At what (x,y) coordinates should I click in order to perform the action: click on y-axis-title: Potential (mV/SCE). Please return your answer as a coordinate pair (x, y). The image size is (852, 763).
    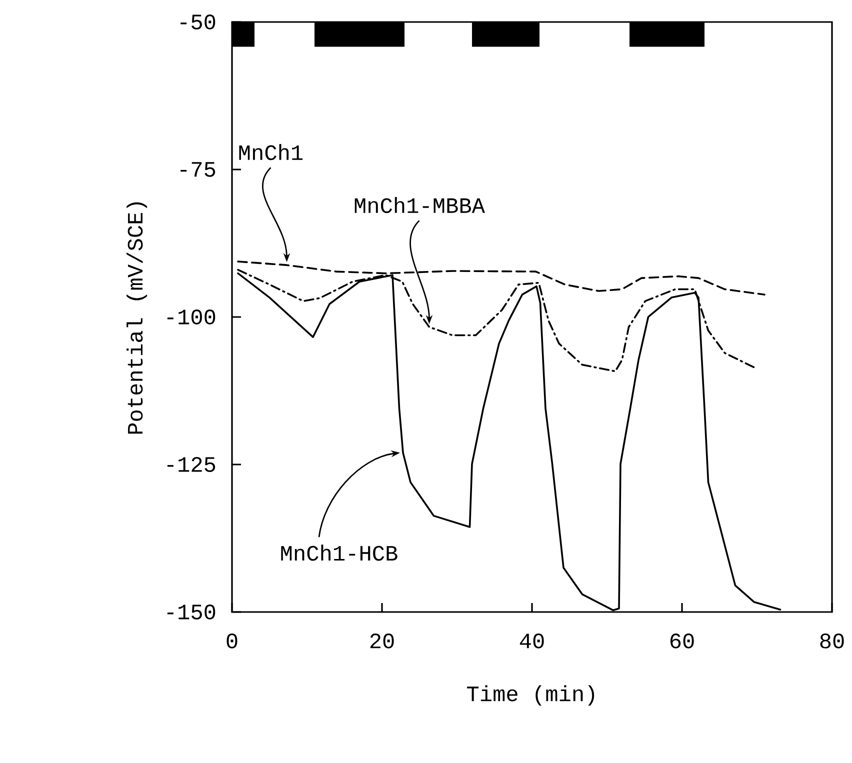
    Looking at the image, I should click on (137, 318).